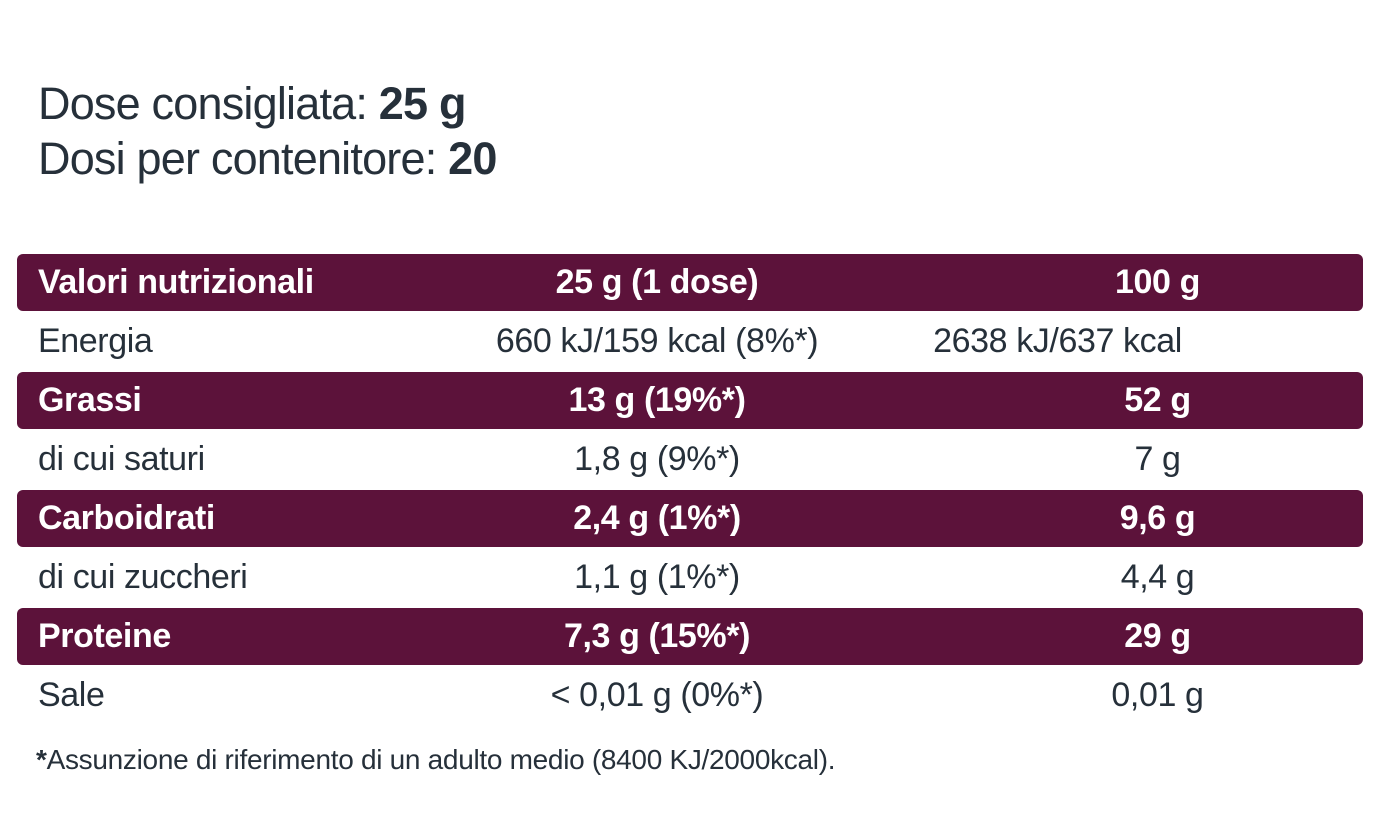 This screenshot has height=828, width=1400. Describe the element at coordinates (90, 400) in the screenshot. I see `row-label: Grassi` at that location.